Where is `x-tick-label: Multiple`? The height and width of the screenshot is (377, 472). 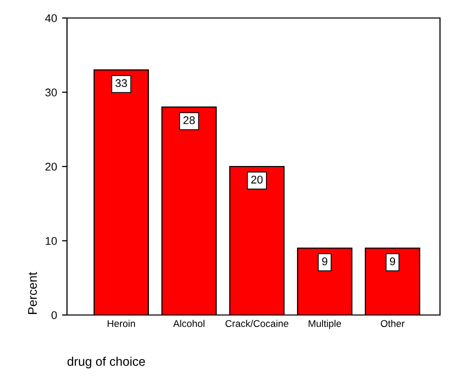 x-tick-label: Multiple is located at coordinates (325, 324).